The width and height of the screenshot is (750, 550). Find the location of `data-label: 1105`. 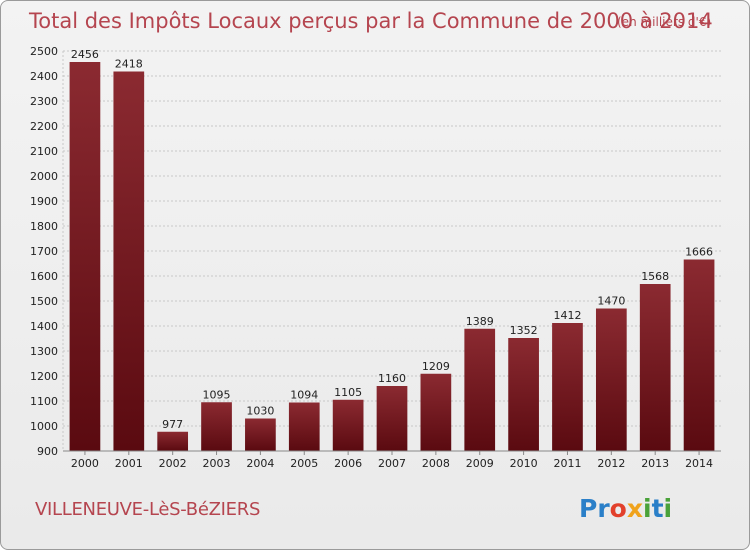

data-label: 1105 is located at coordinates (348, 392).